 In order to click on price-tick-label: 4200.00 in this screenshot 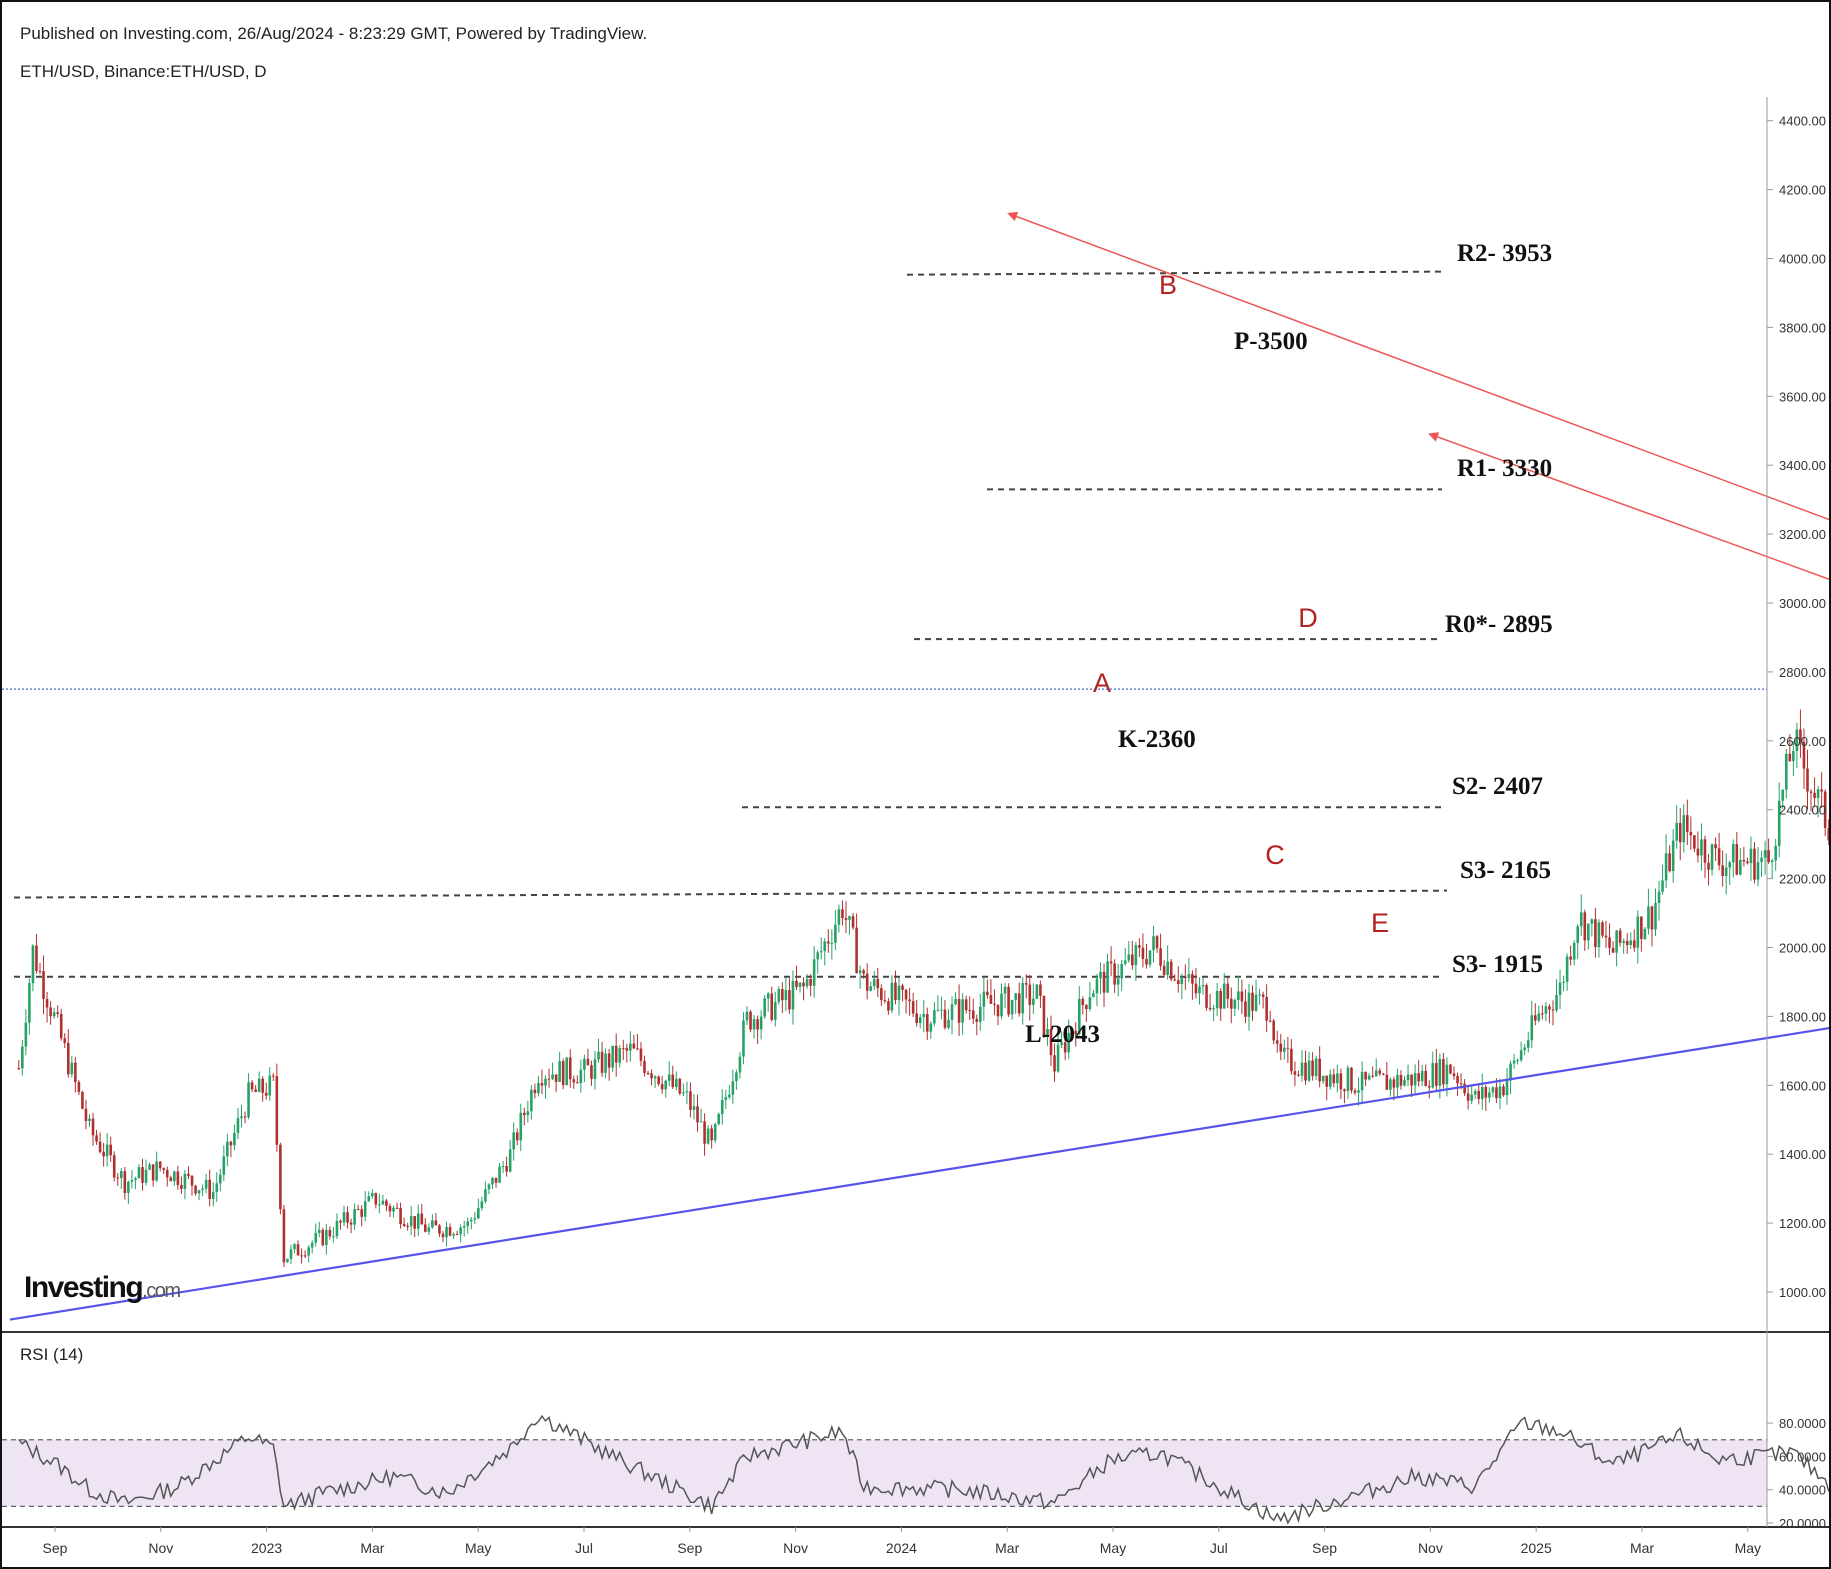, I will do `click(1802, 190)`.